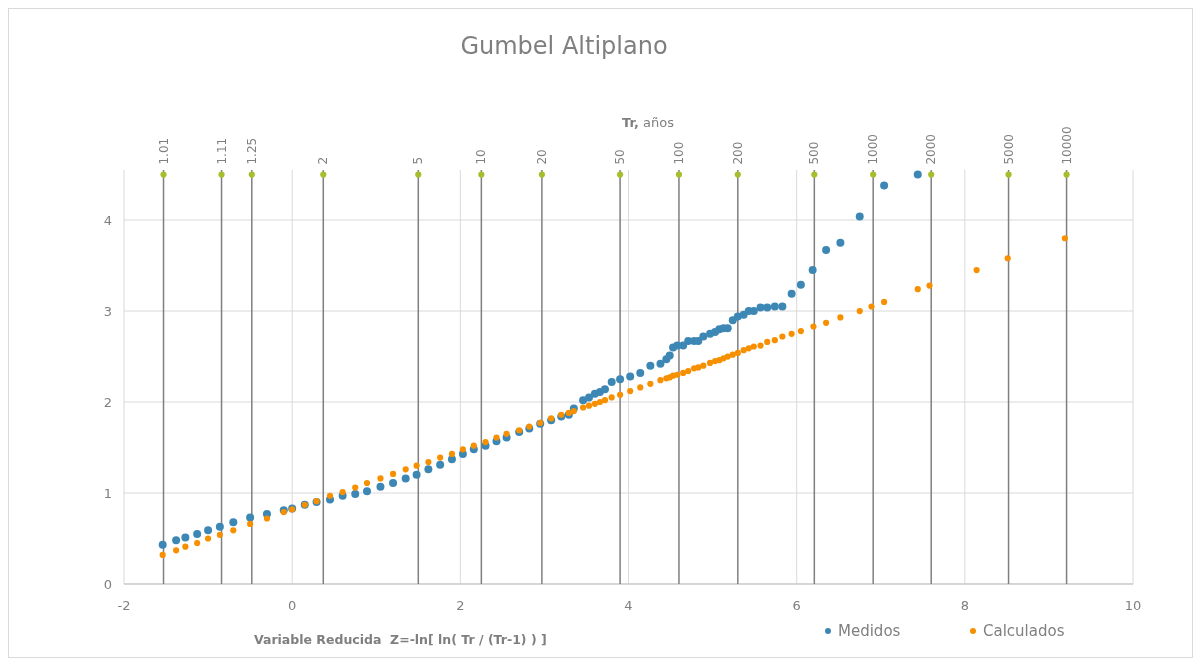 This screenshot has height=660, width=1201. What do you see at coordinates (873, 149) in the screenshot?
I see `annotation: 1000` at bounding box center [873, 149].